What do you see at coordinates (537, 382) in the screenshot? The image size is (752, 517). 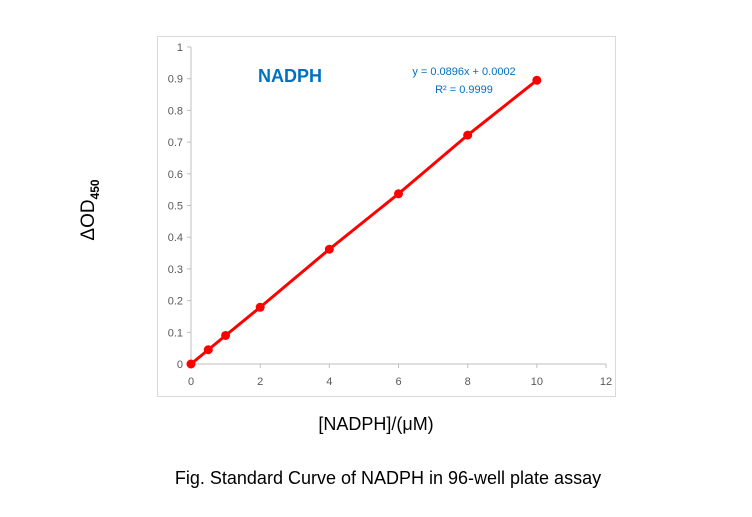 I see `x-tick-label: 10` at bounding box center [537, 382].